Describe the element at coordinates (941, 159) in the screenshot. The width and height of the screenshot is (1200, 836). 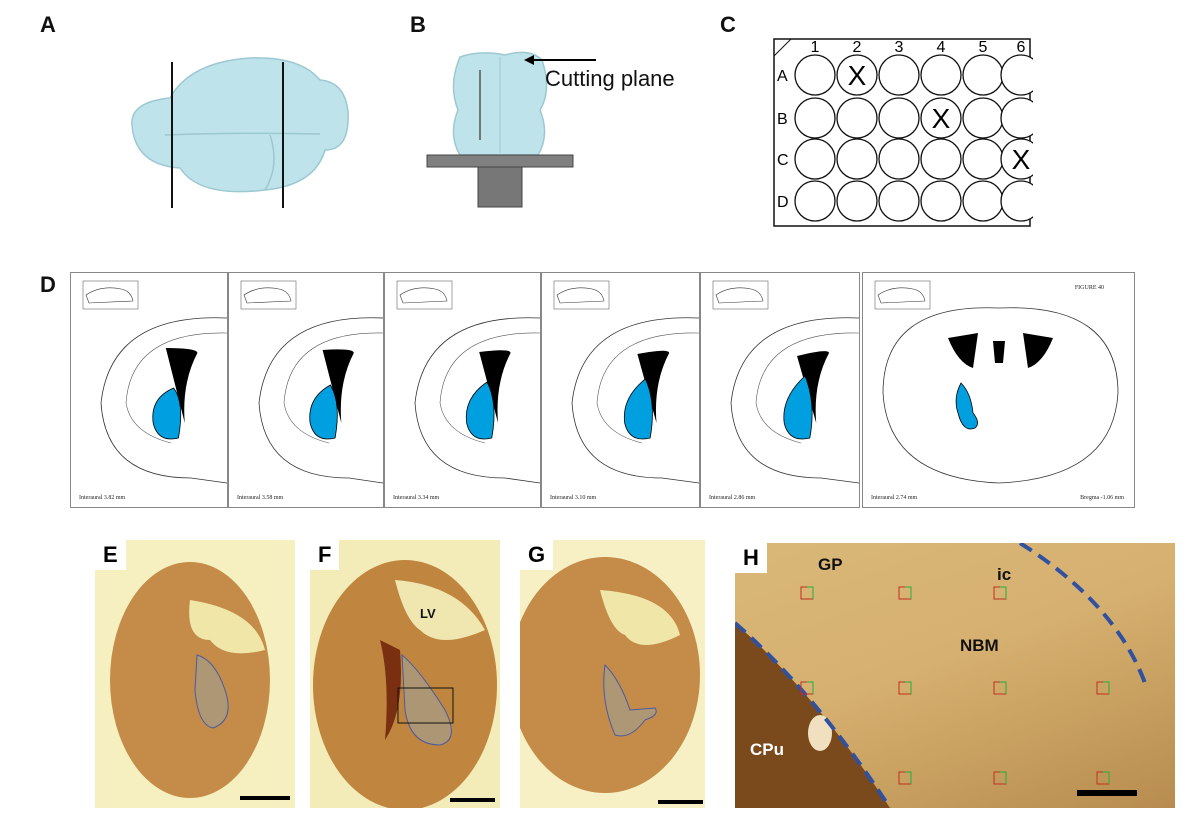
I see `well-C4` at that location.